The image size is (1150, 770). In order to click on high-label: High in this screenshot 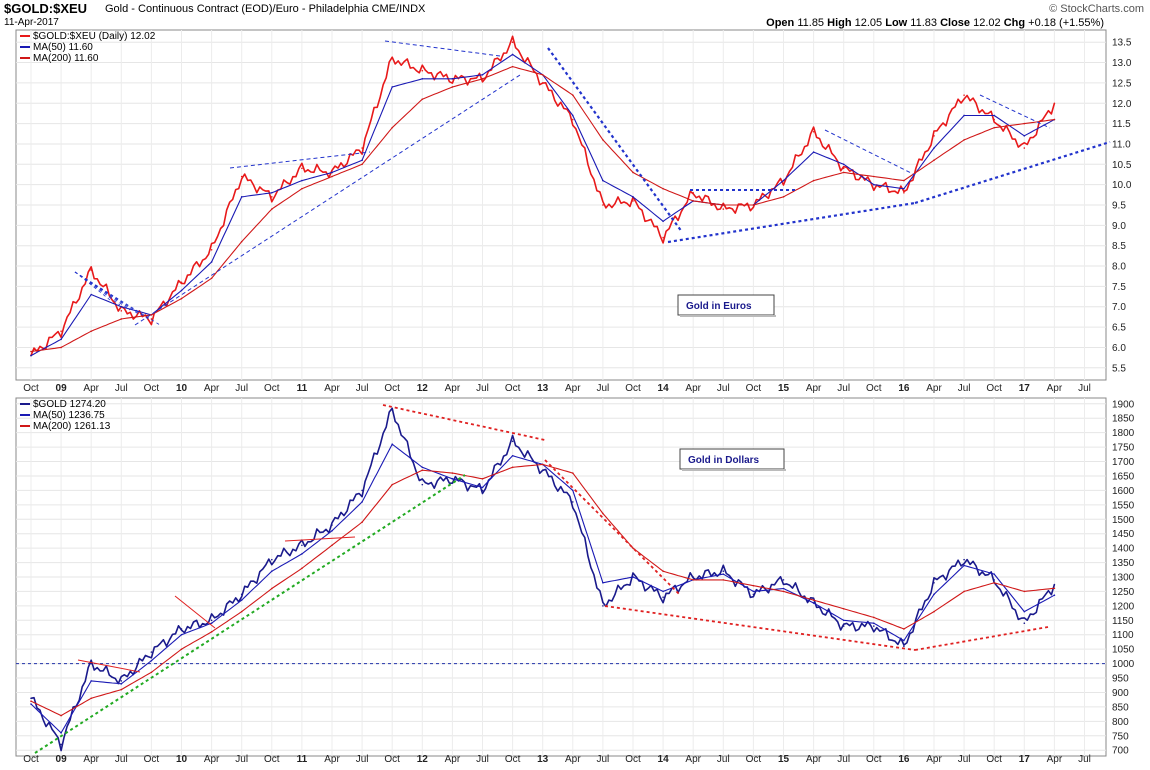, I will do `click(839, 23)`.